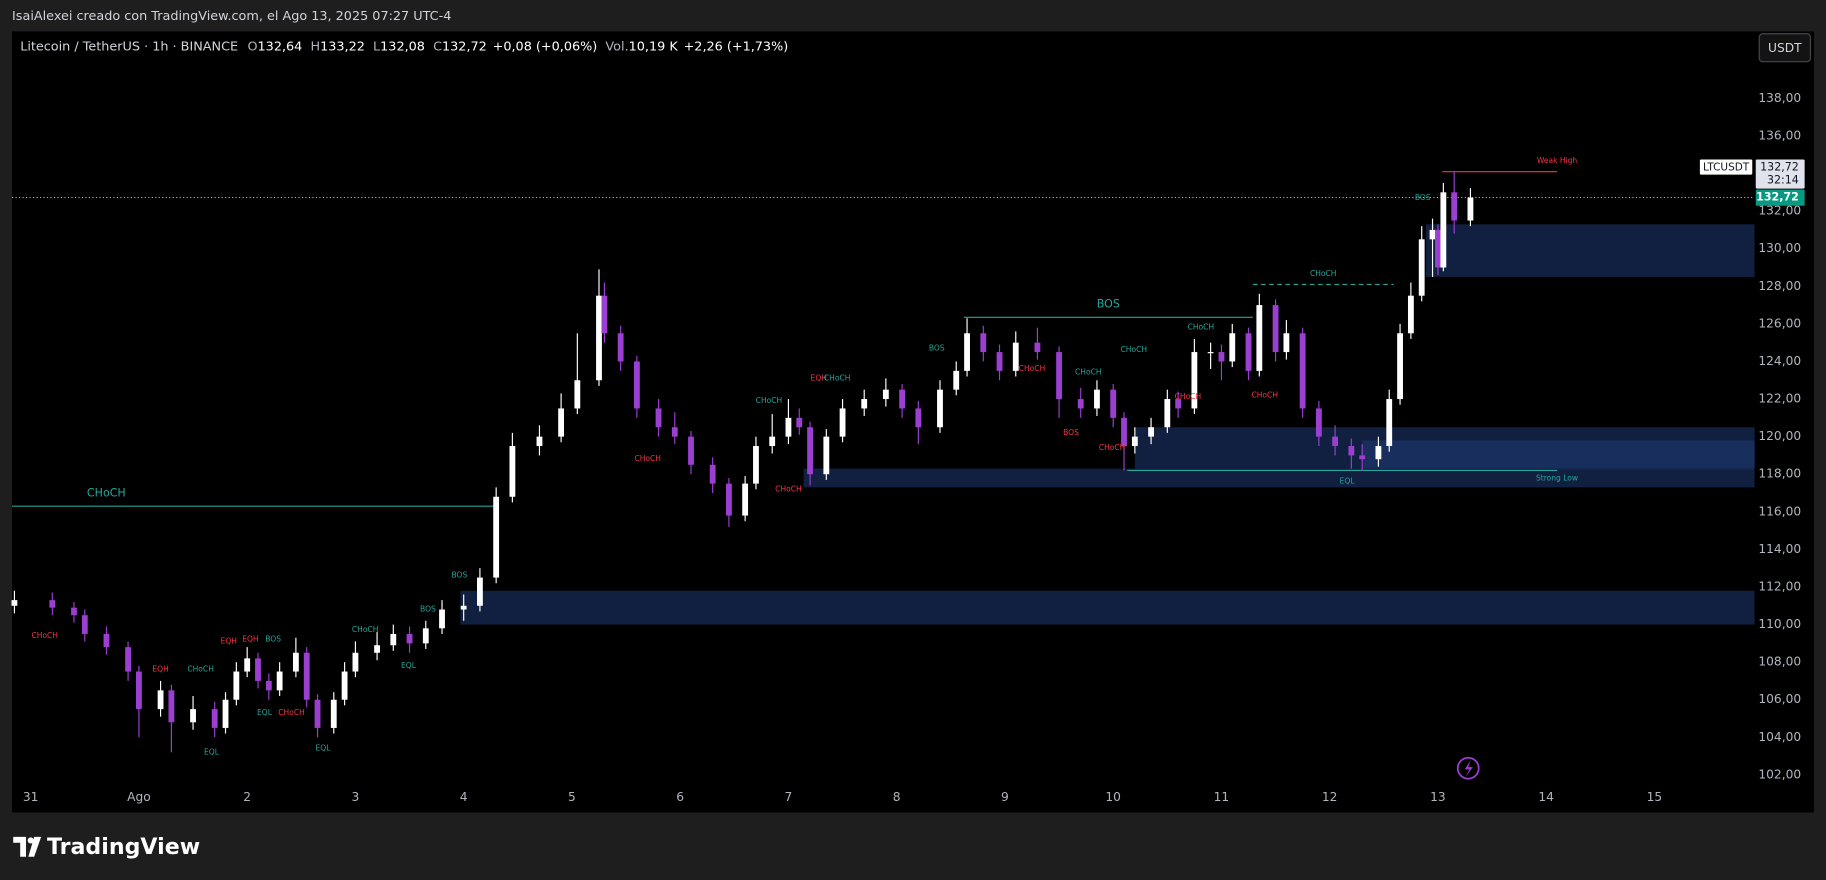 The width and height of the screenshot is (1826, 880). What do you see at coordinates (139, 797) in the screenshot?
I see `x-tick-label: Ago` at bounding box center [139, 797].